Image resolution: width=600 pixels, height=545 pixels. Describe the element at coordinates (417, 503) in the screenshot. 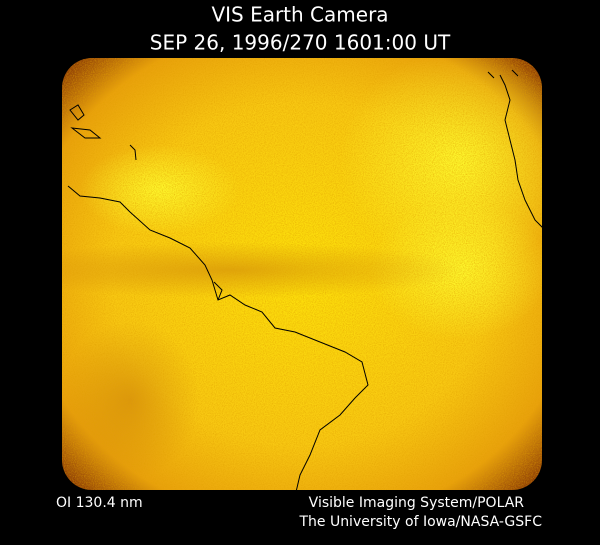

I see `instrument-label: Visible Imaging System/POLAR` at that location.